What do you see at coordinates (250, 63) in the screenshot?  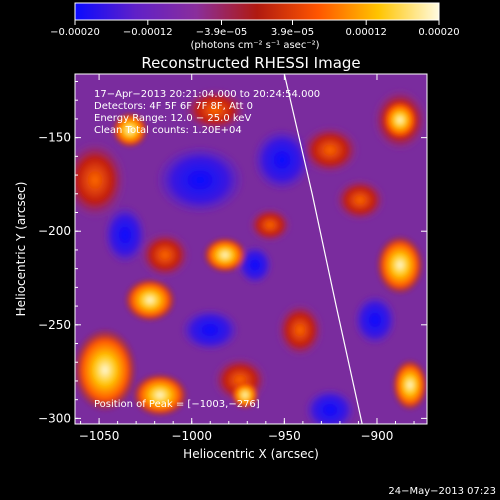 I see `chart-title: Reconstructed RHESSI Image` at bounding box center [250, 63].